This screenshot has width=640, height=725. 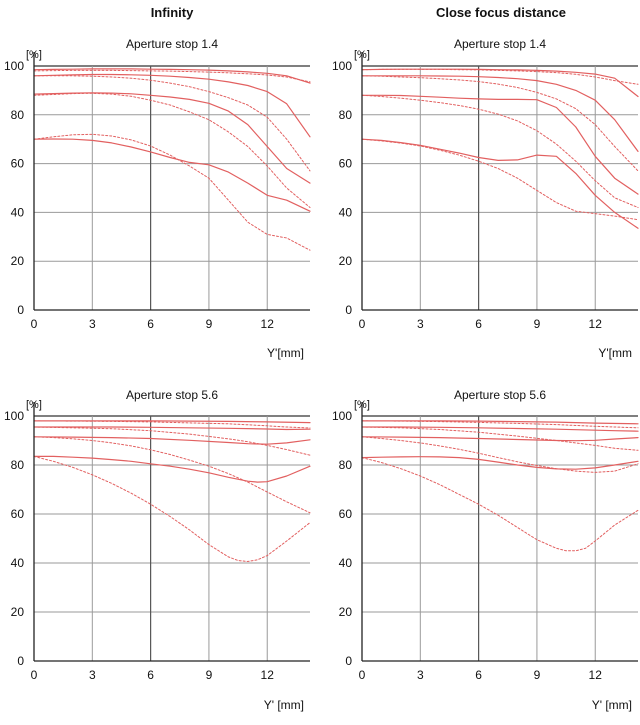 I want to click on x-axis-label: Y'[mm, so click(x=615, y=353).